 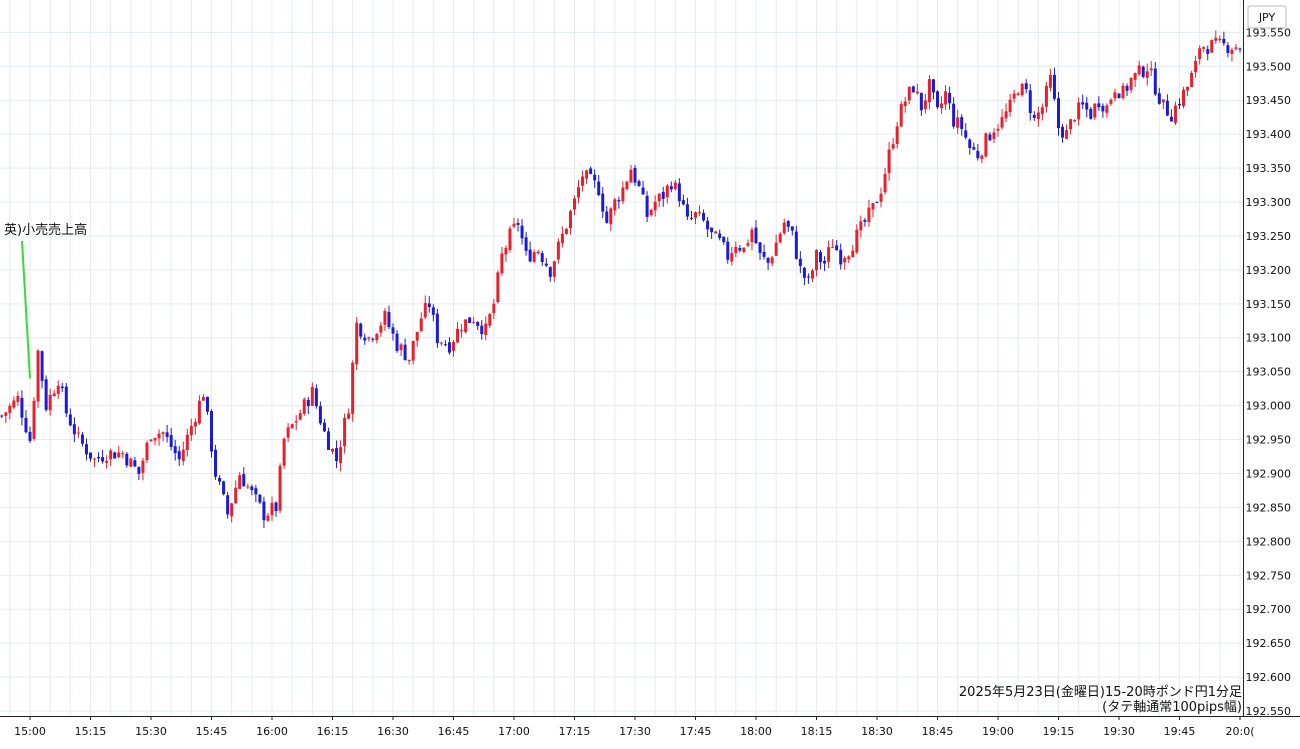 I want to click on x-tick-label: 15:30, so click(x=151, y=731).